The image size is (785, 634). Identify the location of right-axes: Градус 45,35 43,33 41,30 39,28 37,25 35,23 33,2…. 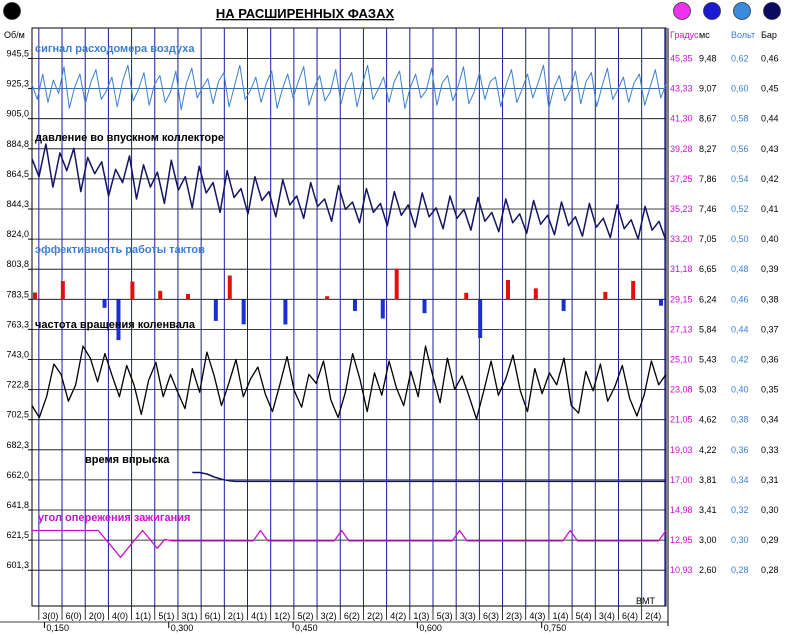
(724, 302).